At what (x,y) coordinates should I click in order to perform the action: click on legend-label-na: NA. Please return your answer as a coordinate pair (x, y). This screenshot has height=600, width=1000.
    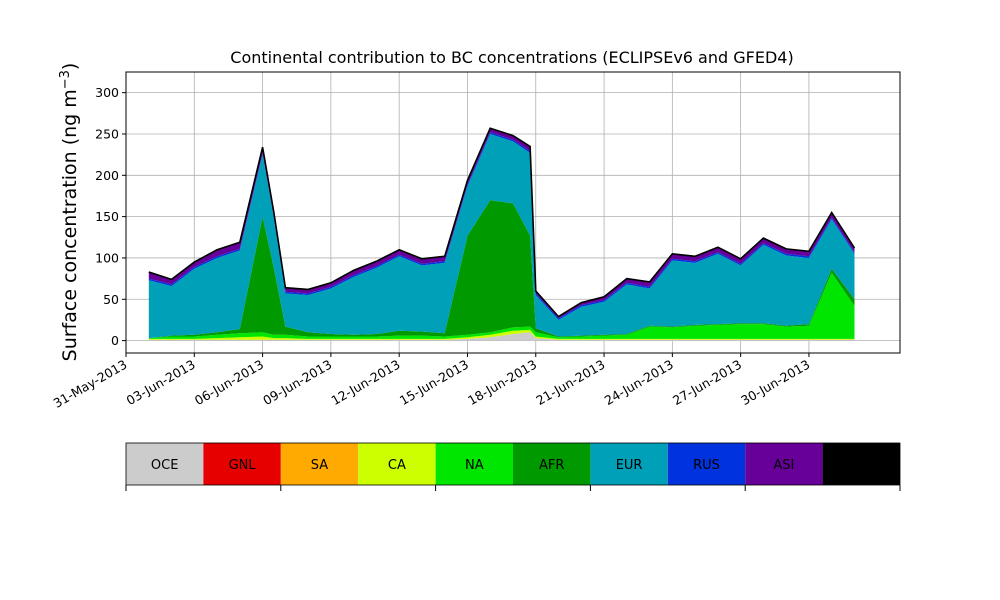
    Looking at the image, I should click on (474, 465).